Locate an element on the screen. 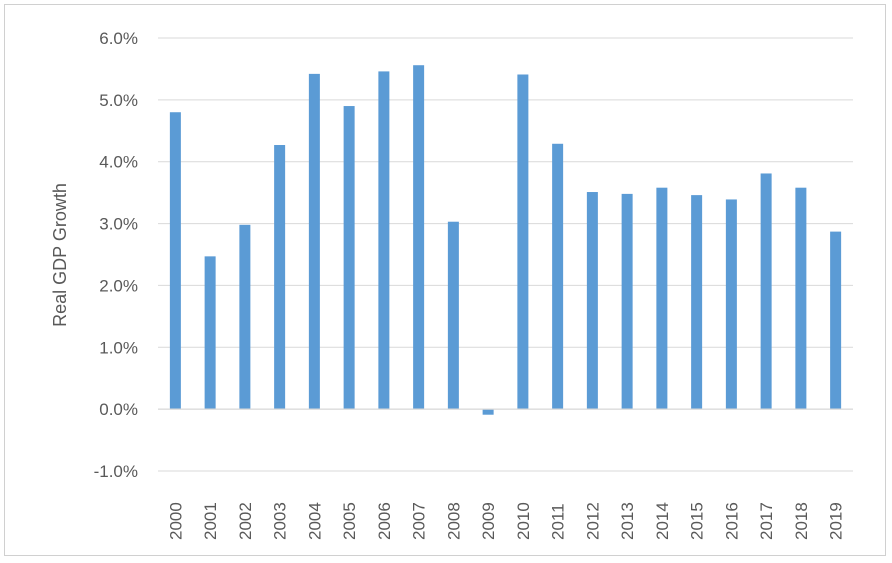 Image resolution: width=892 pixels, height=563 pixels. x-tick-label: 2007 is located at coordinates (419, 521).